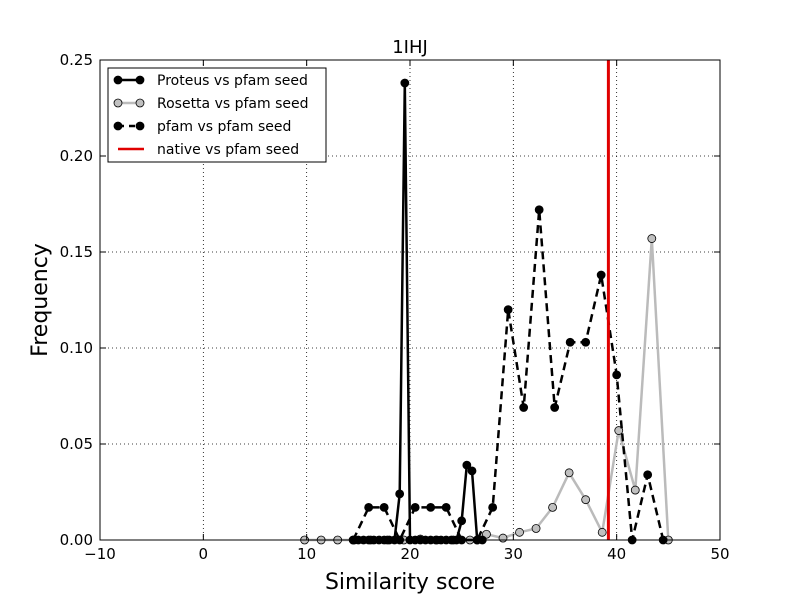  I want to click on x-tick-label: 20, so click(409, 554).